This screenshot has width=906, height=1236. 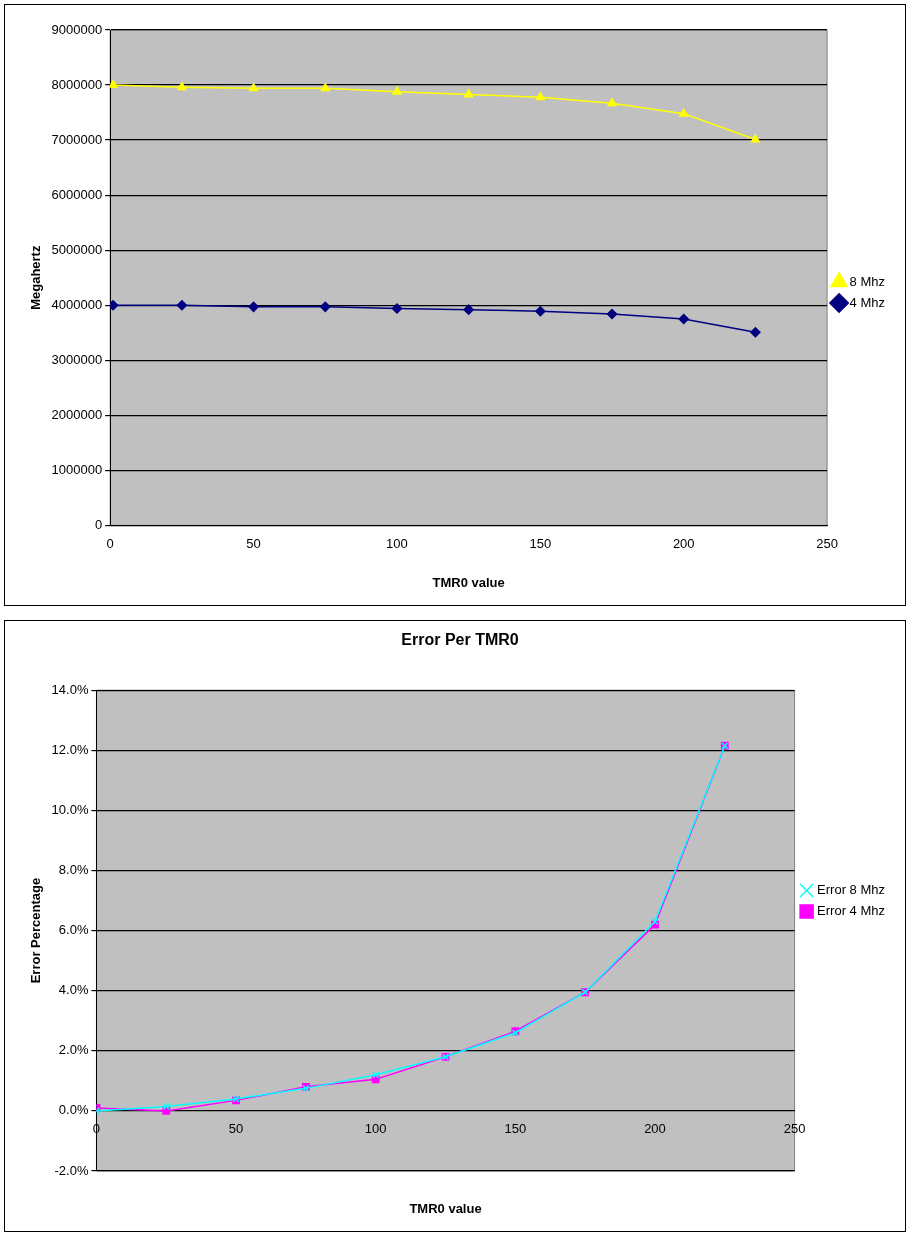 I want to click on chart-title: Error Per TMR0, so click(x=460, y=640).